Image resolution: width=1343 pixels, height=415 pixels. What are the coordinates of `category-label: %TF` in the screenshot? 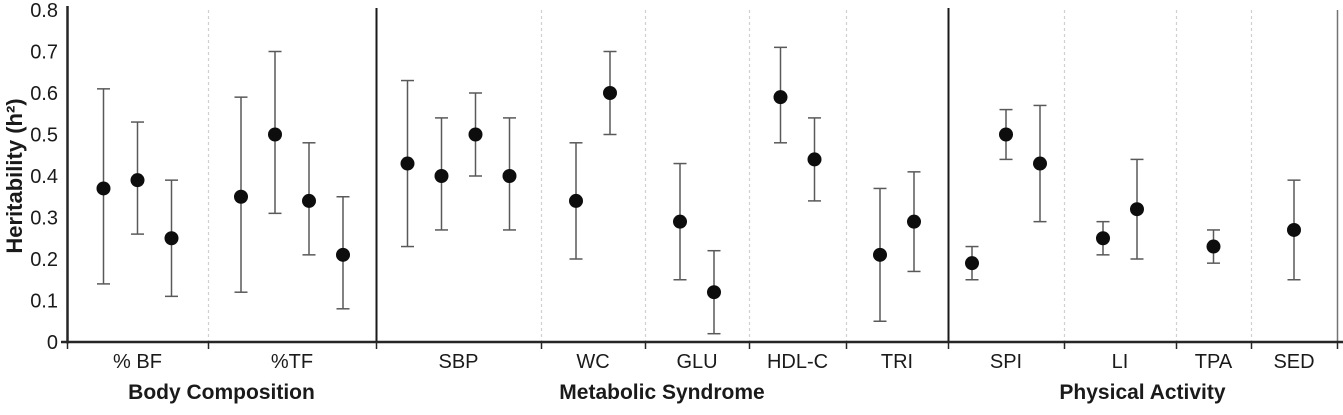 It's located at (292, 362).